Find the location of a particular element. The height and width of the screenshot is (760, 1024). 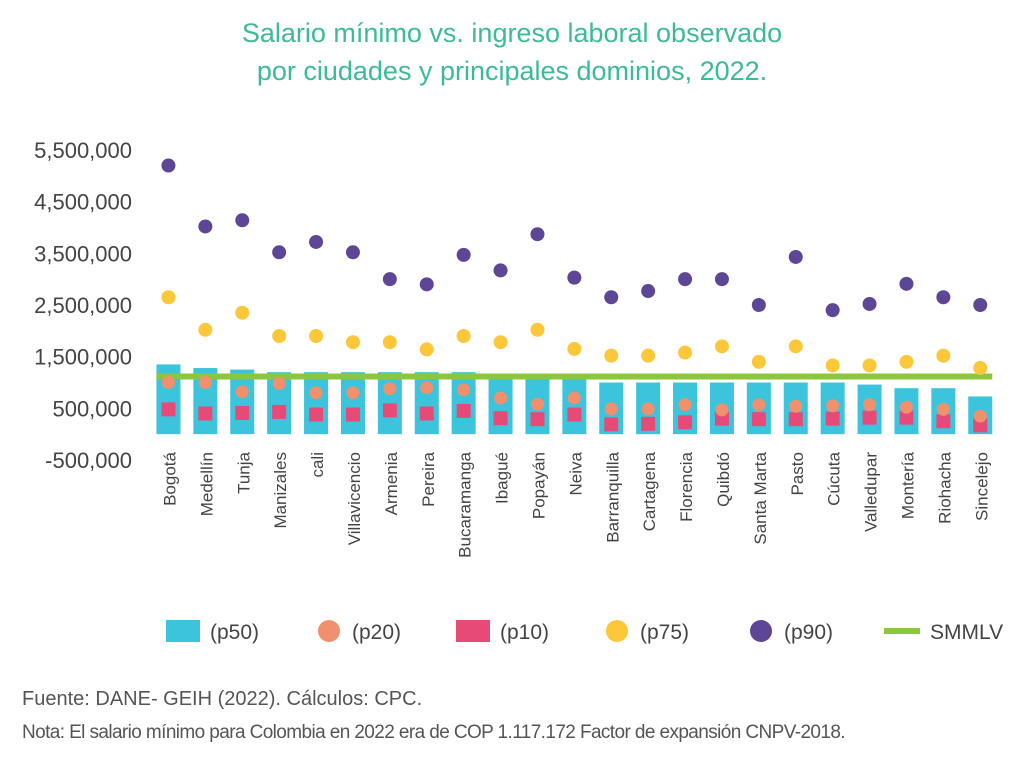

x-tick-label: Villavicencio is located at coordinates (354, 498).